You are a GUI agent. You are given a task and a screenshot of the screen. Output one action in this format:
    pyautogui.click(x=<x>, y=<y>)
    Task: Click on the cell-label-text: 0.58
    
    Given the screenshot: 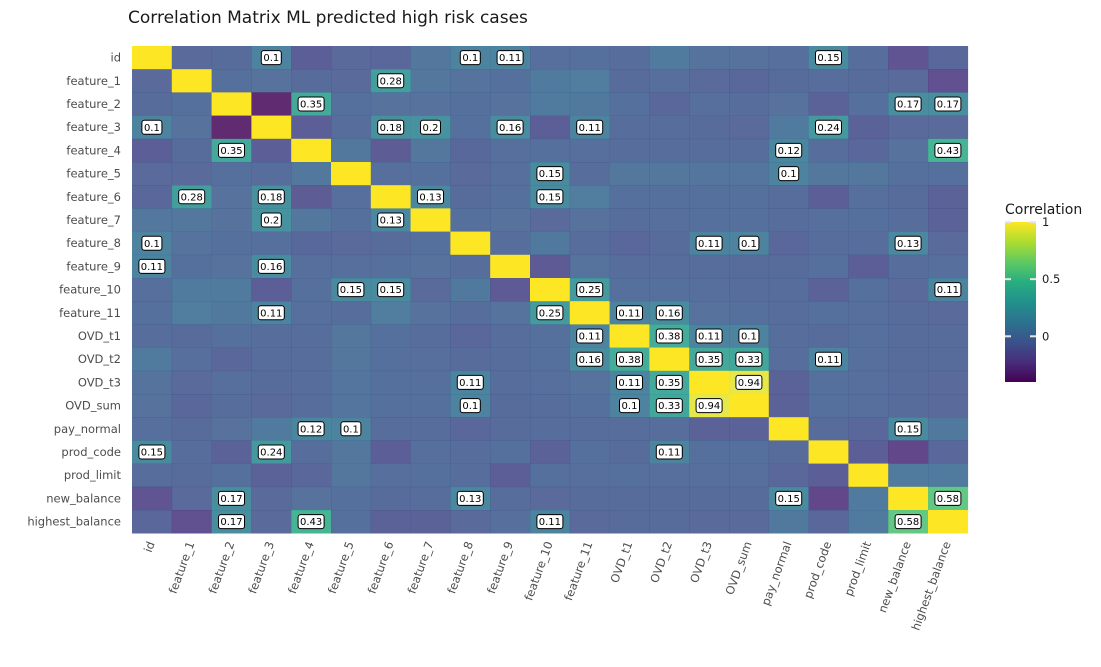 What is the action you would take?
    pyautogui.click(x=948, y=499)
    